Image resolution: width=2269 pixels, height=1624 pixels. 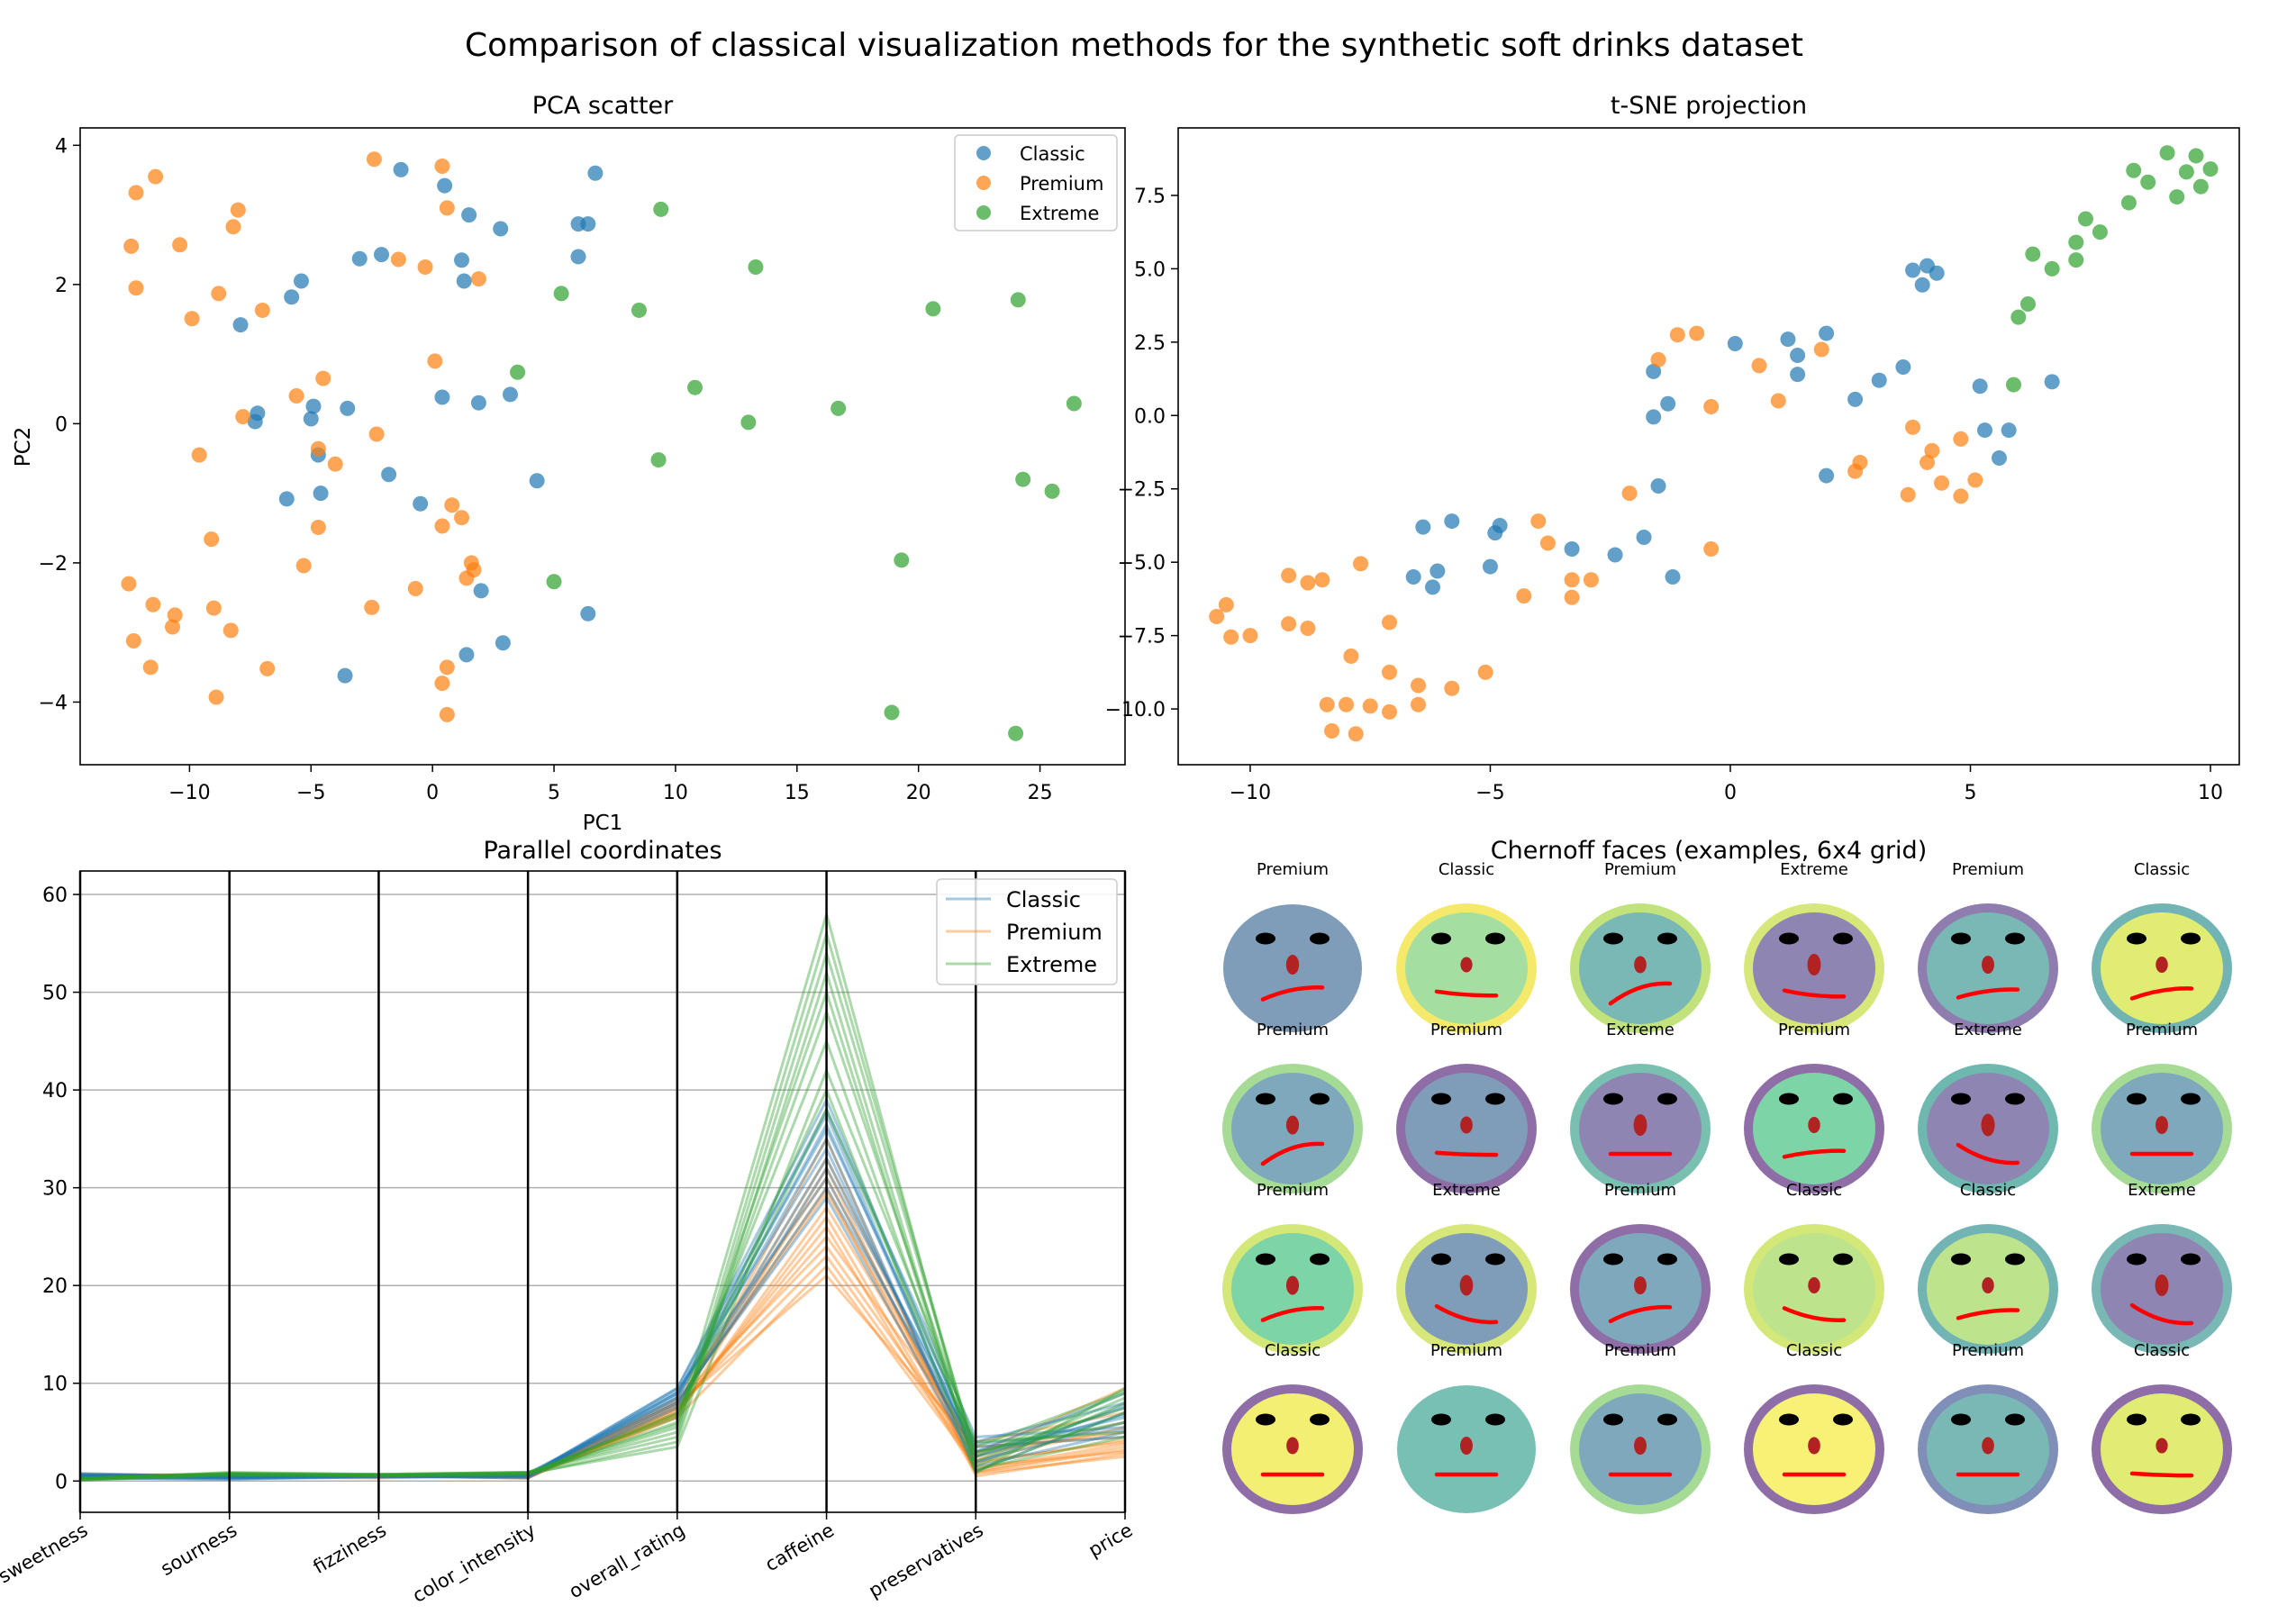 I want to click on parallel-ytick-label: 40, so click(x=55, y=1091).